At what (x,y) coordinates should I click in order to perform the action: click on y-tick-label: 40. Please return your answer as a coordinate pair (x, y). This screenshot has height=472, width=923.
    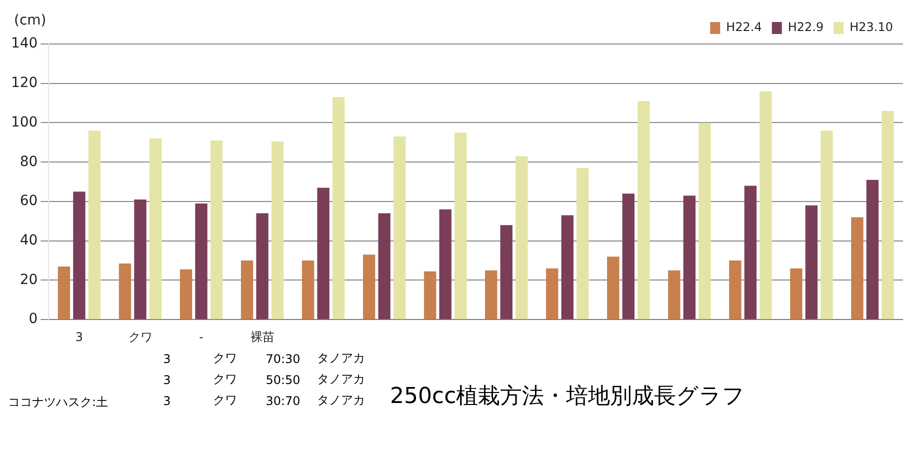
    Looking at the image, I should click on (29, 240).